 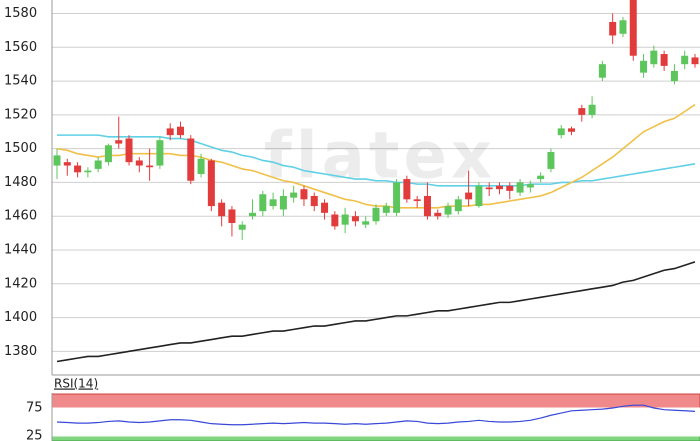 I want to click on y-tick-label: 25, so click(x=34, y=434).